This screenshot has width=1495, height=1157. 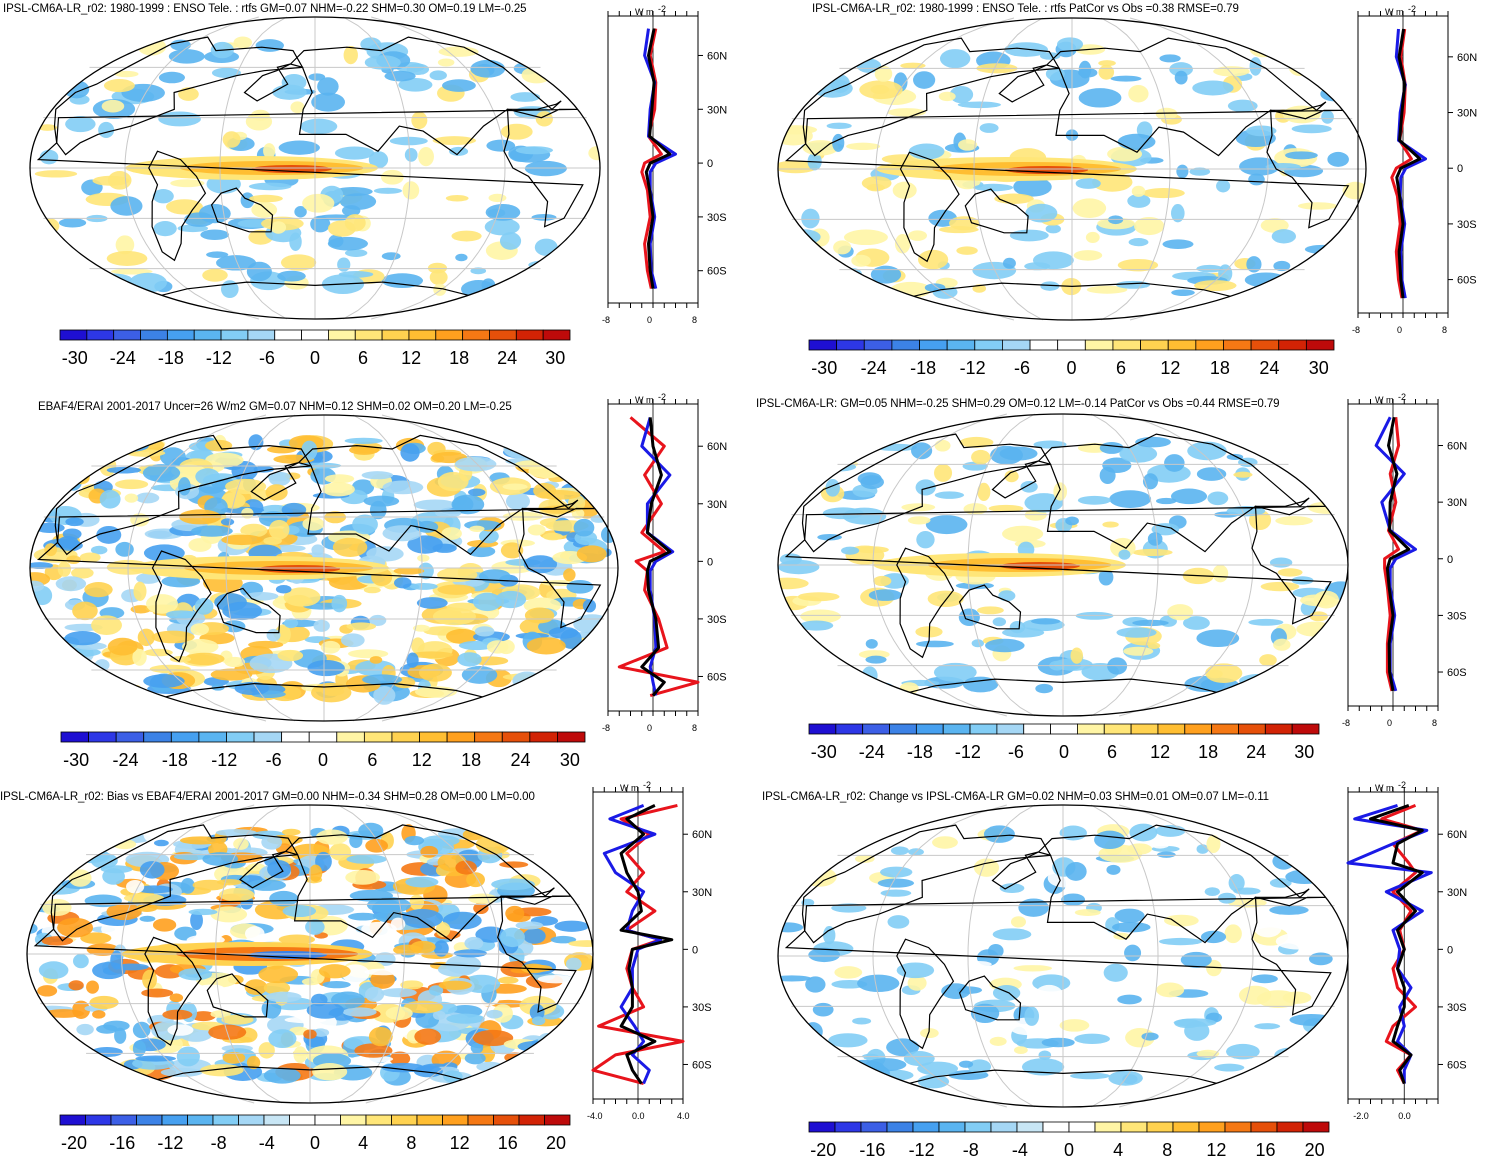 What do you see at coordinates (1118, 1148) in the screenshot?
I see `colorbar-label-6: 4` at bounding box center [1118, 1148].